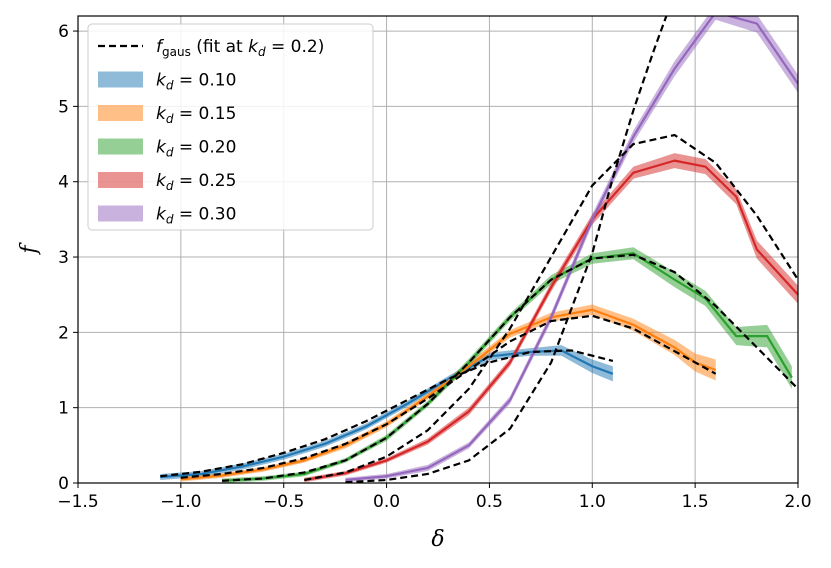  I want to click on legend-swatch-kd-0.25, so click(120, 180).